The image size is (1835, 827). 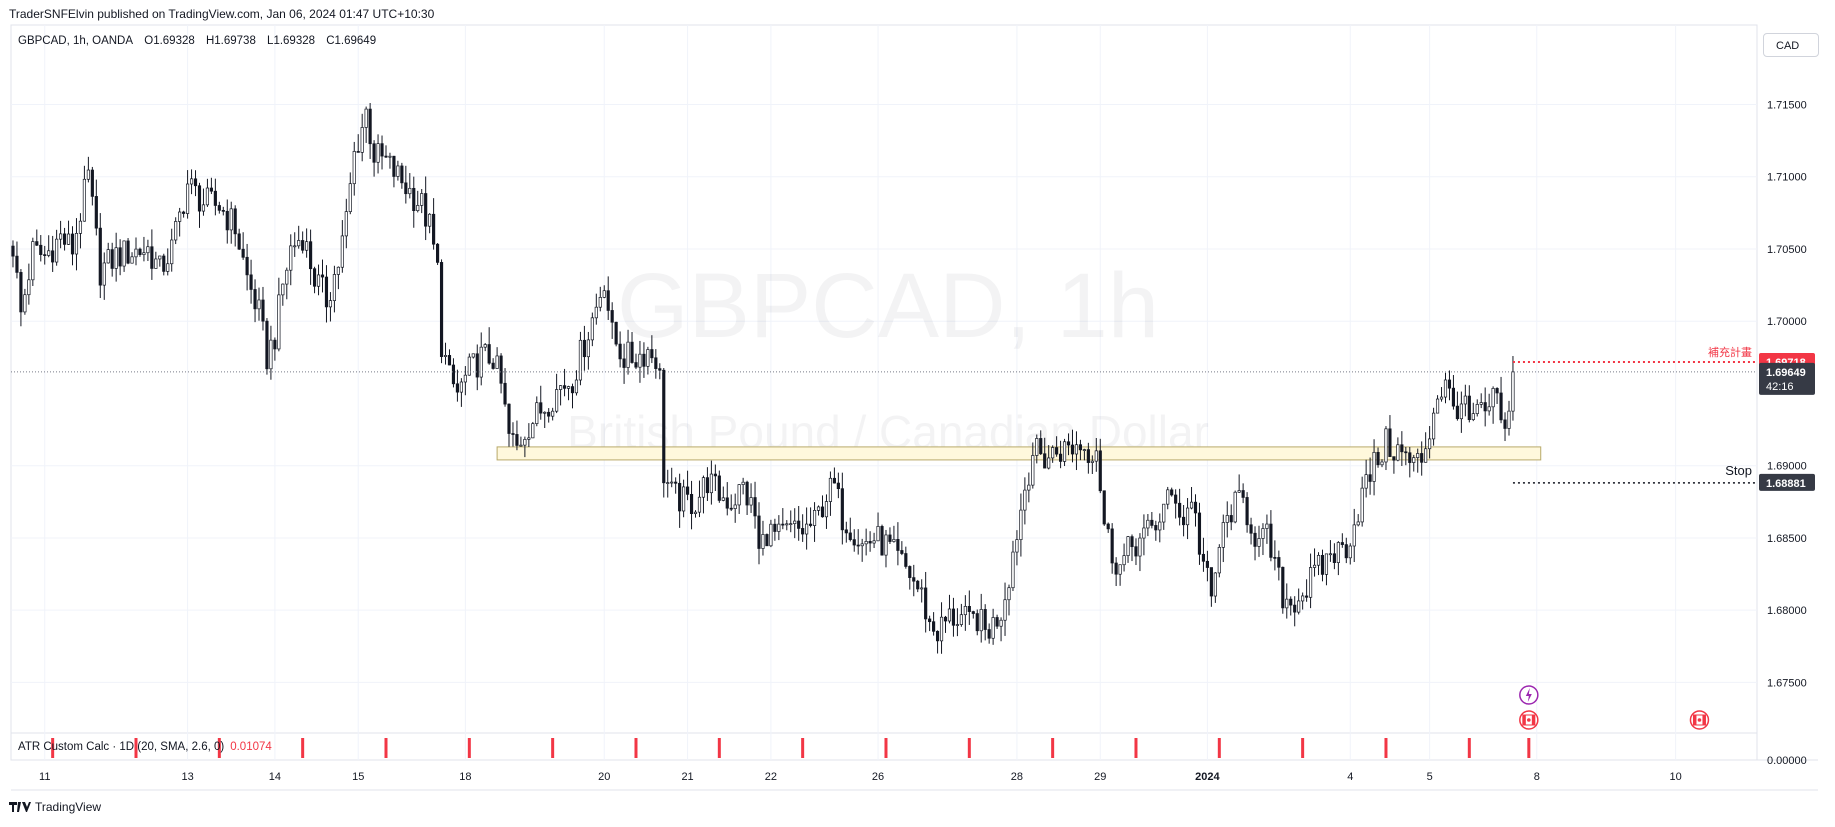 I want to click on tradingview-footer: TradingView, so click(x=55, y=807).